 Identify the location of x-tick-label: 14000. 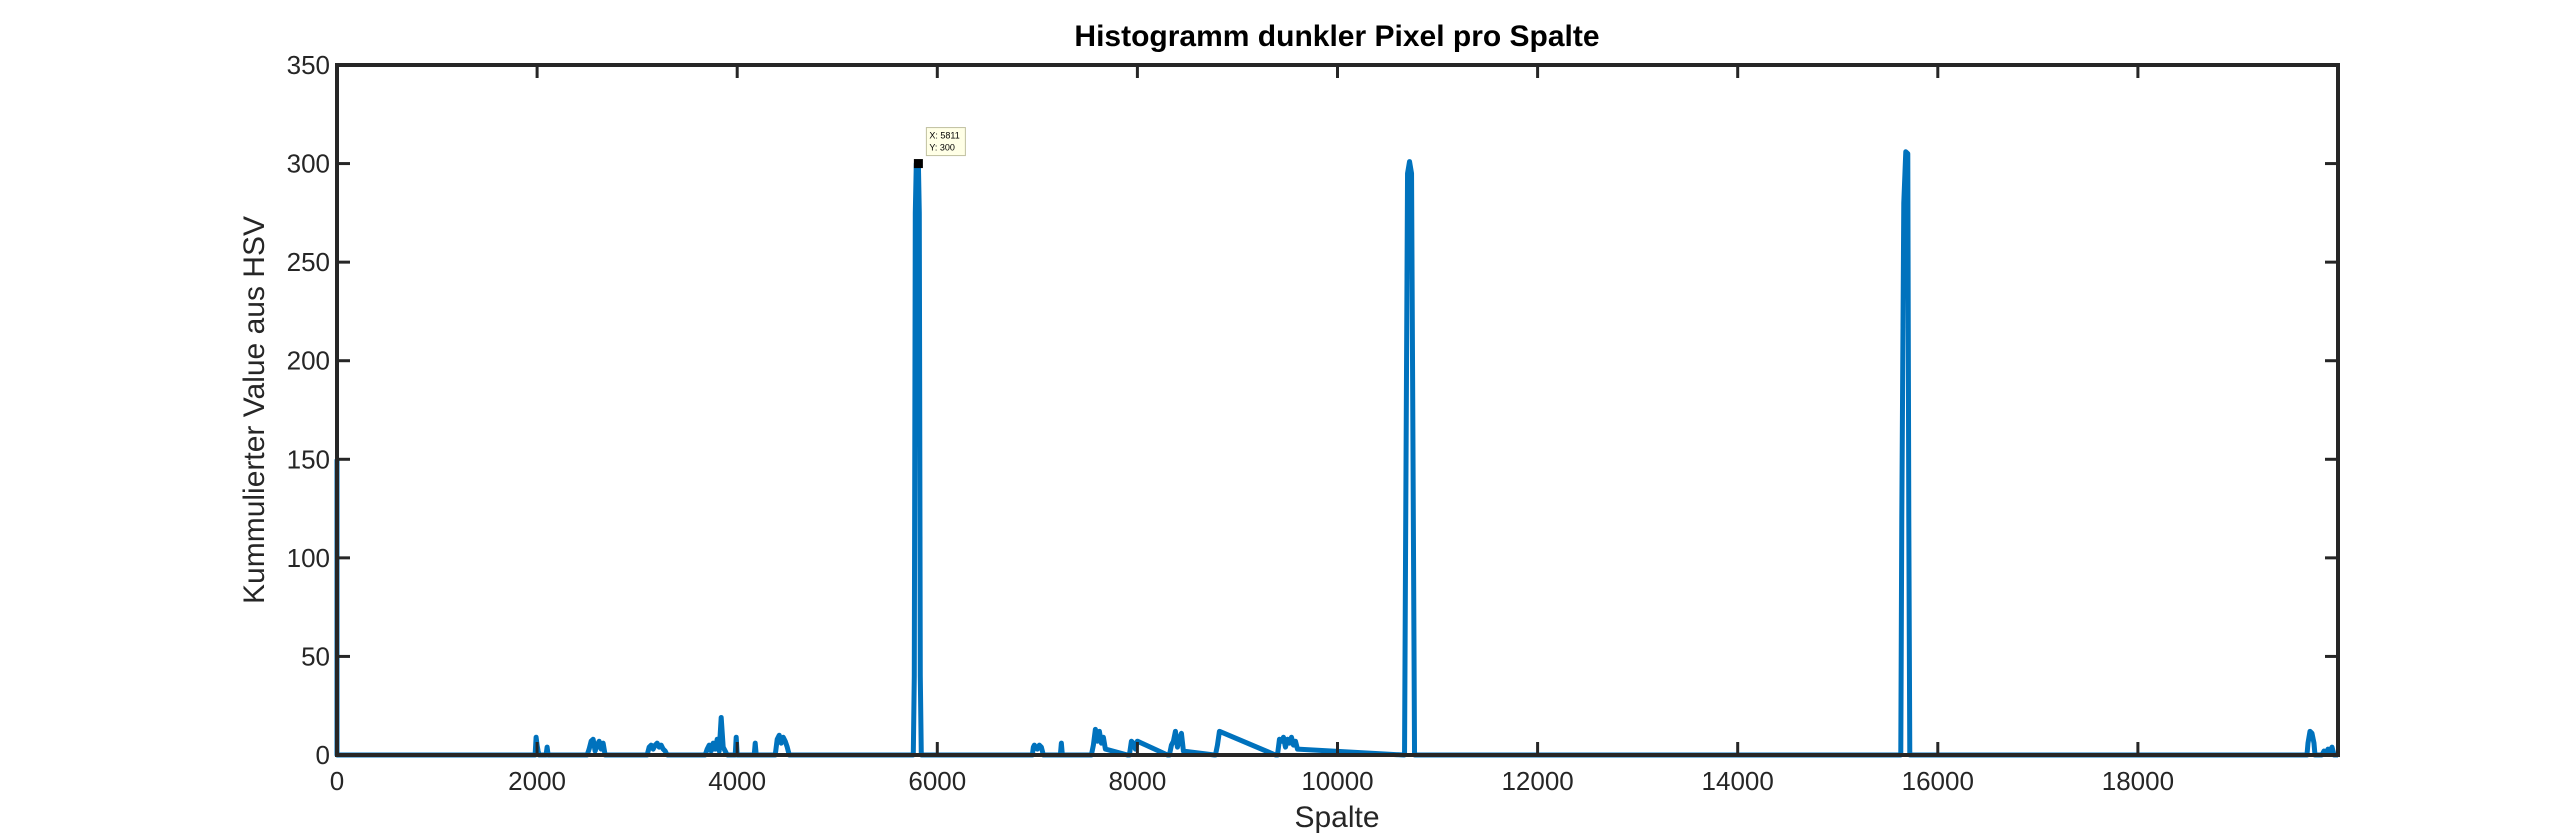
(1738, 781).